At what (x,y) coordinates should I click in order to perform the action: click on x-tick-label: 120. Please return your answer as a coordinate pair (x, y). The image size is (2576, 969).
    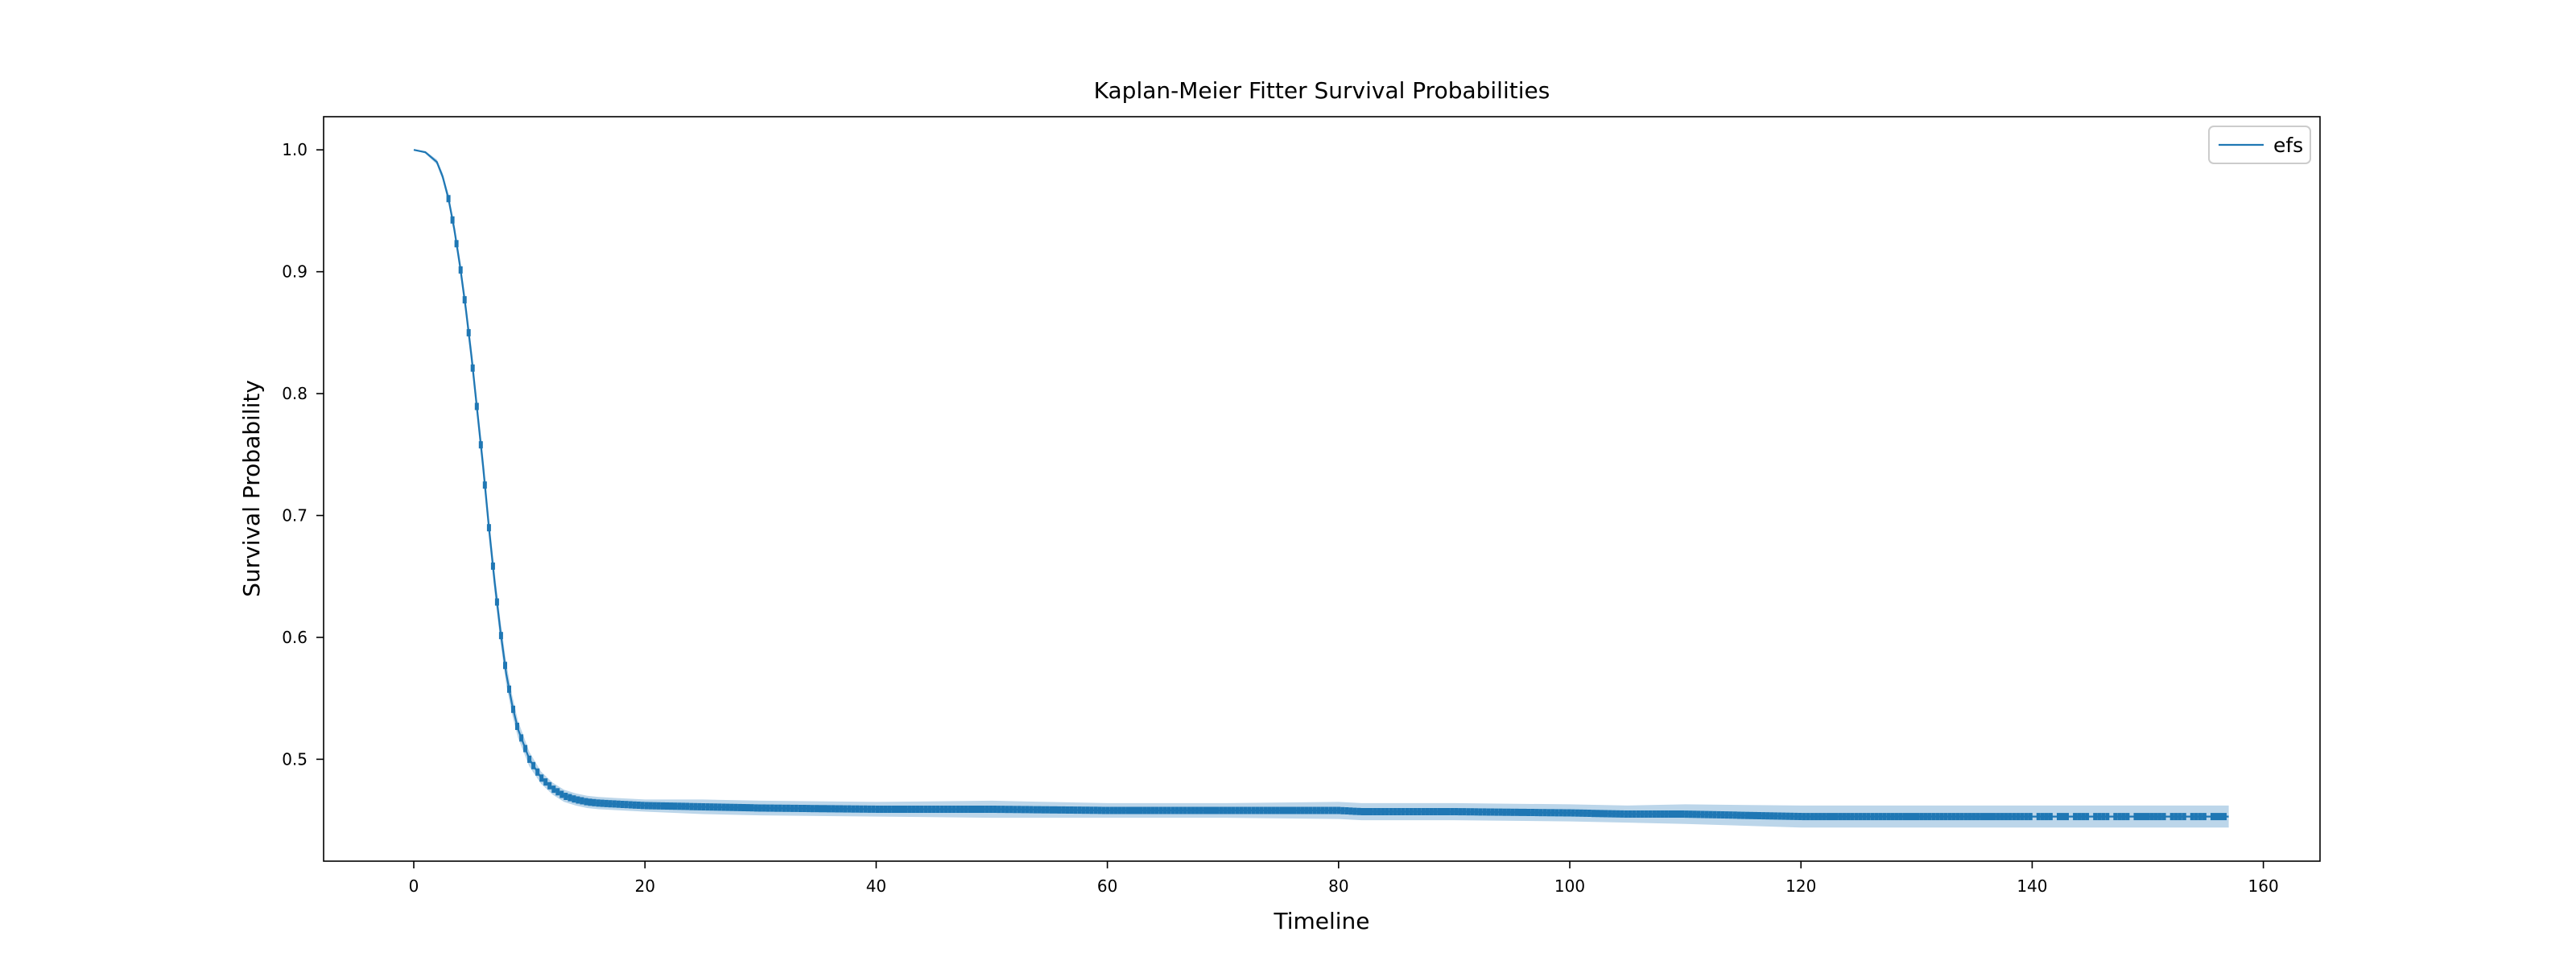
    Looking at the image, I should click on (1800, 886).